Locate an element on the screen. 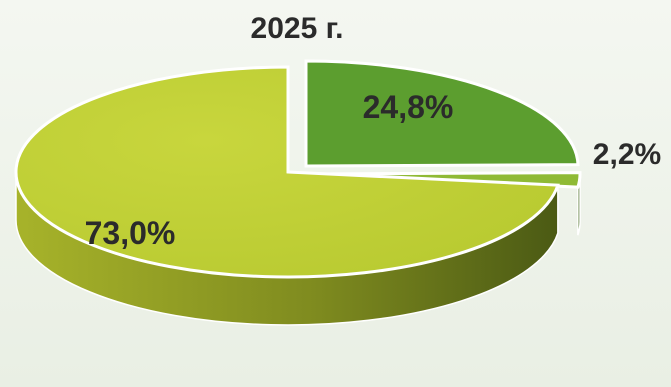 The image size is (671, 387). slice-label: 2,2% is located at coordinates (627, 154).